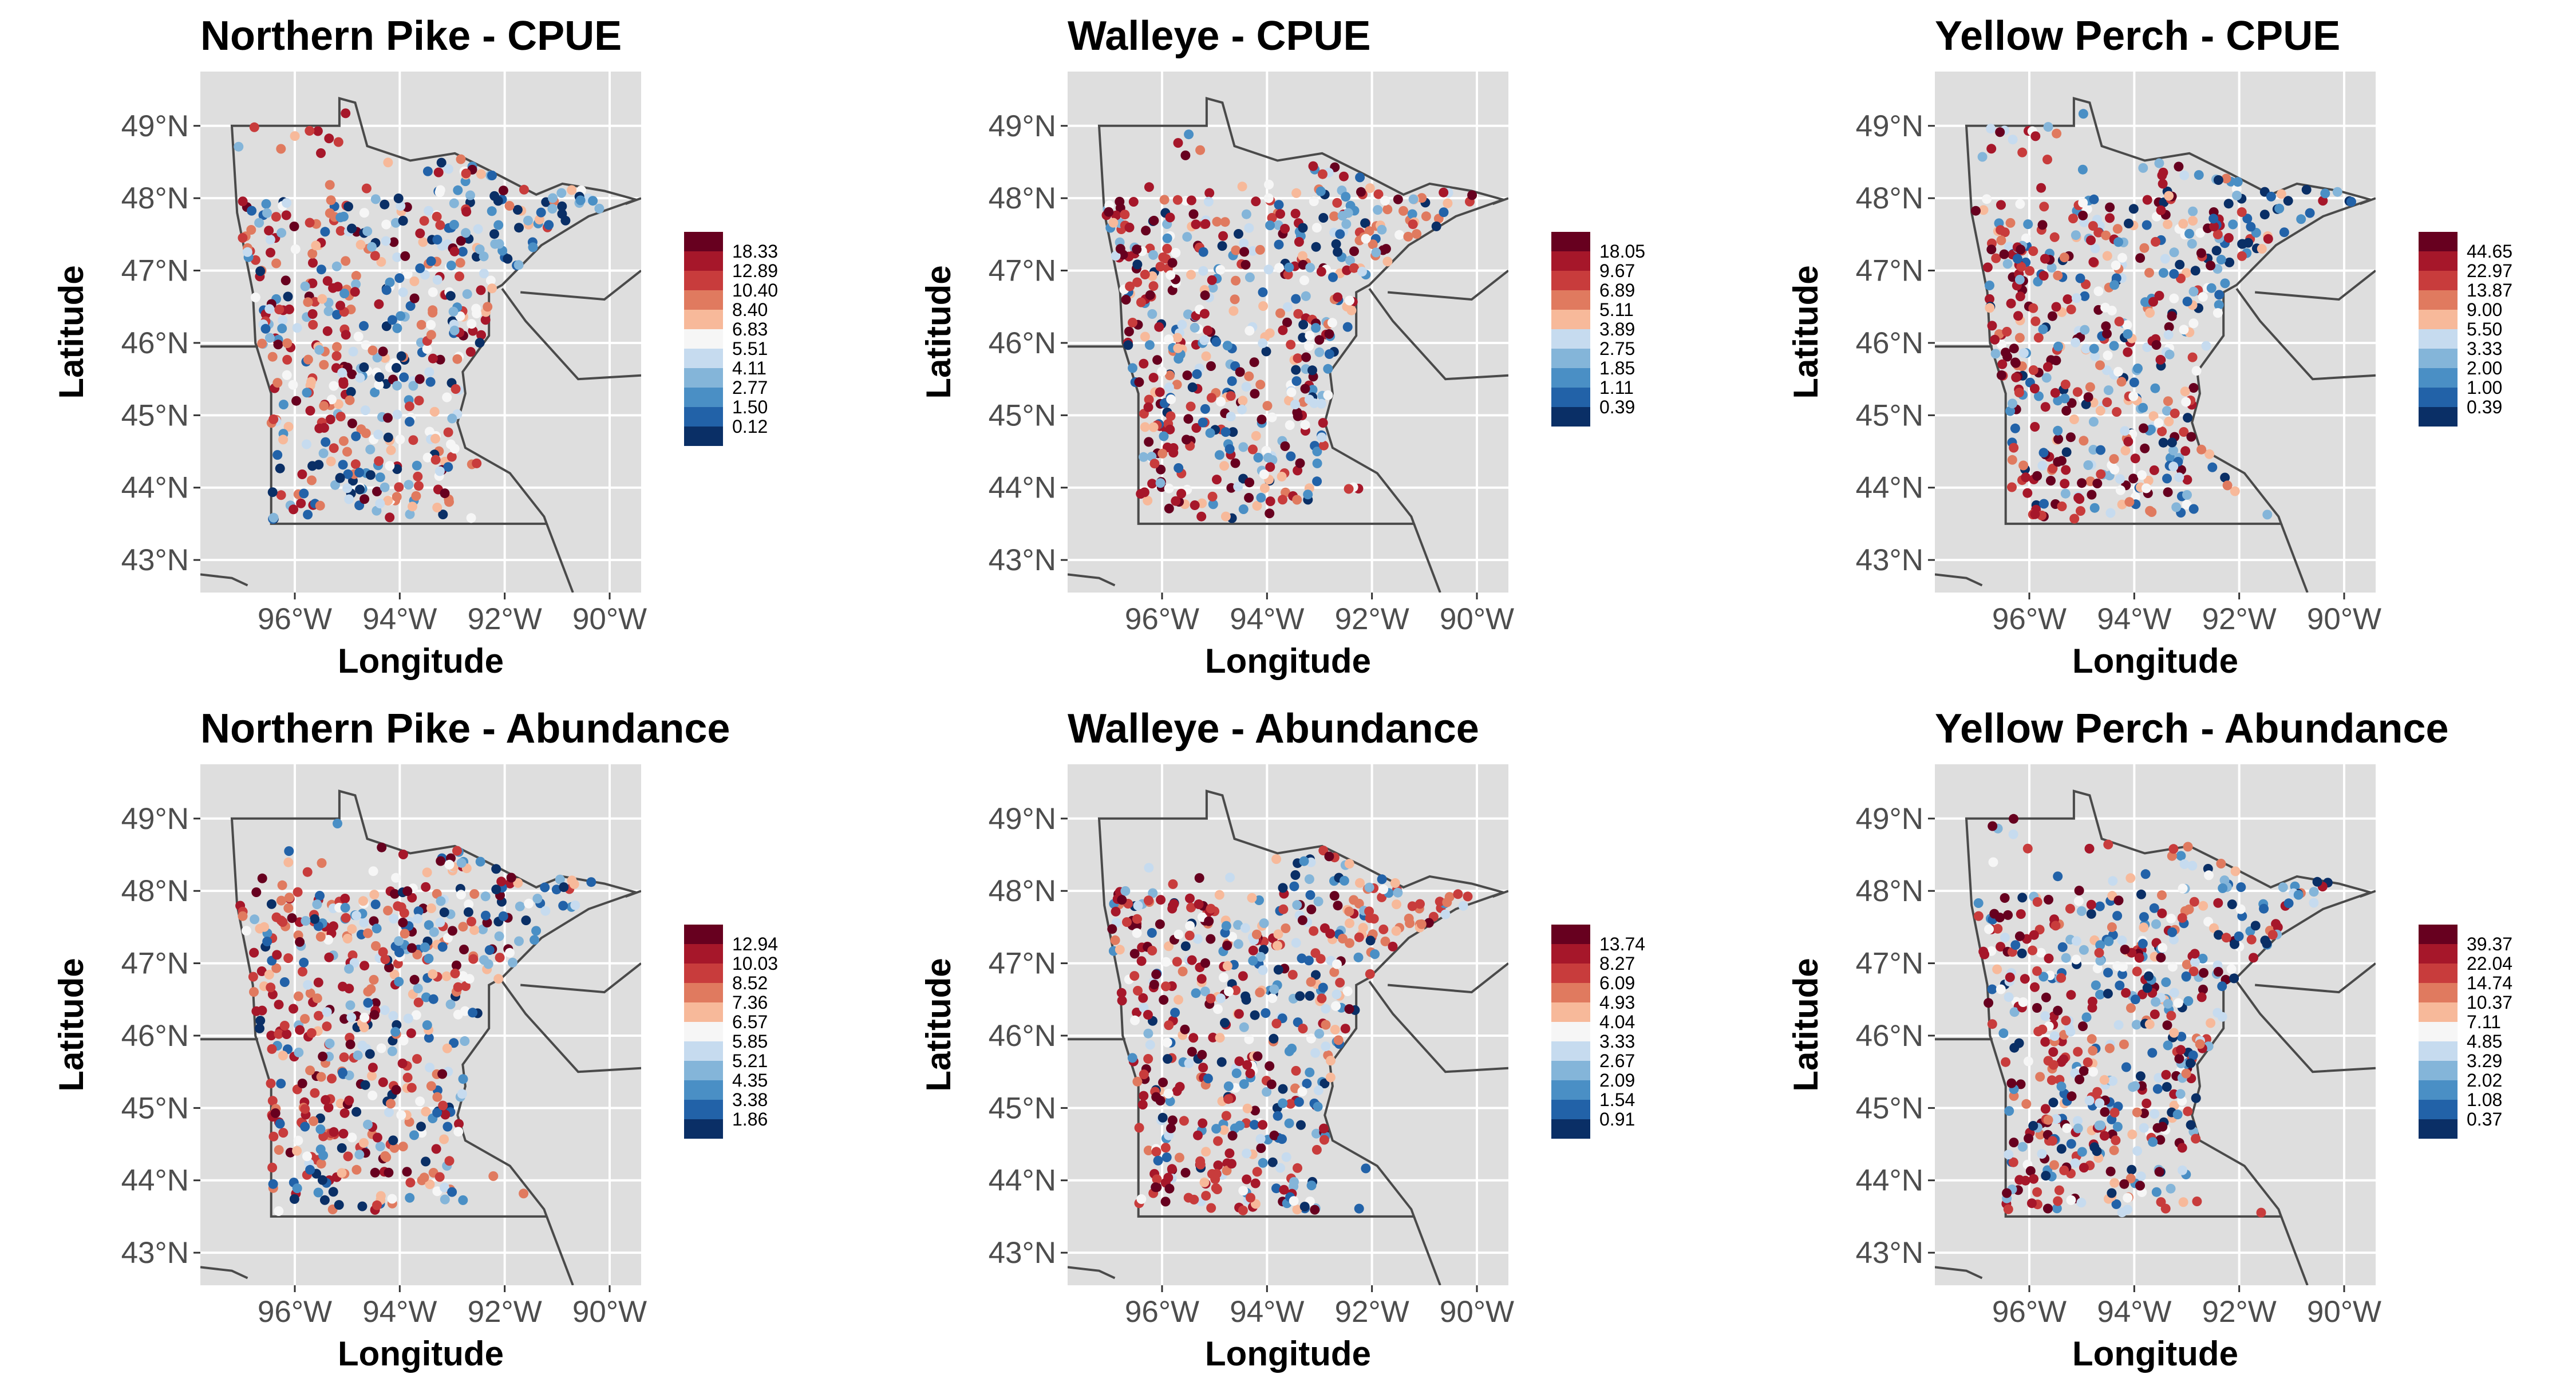 This screenshot has width=2576, height=1374. What do you see at coordinates (750, 426) in the screenshot?
I see `legend-label: 0.12` at bounding box center [750, 426].